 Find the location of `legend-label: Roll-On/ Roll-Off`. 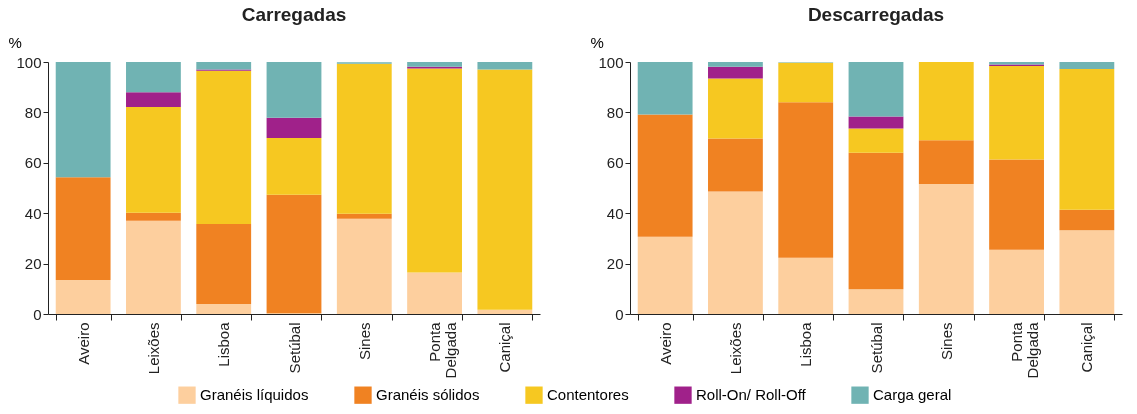

legend-label: Roll-On/ Roll-Off is located at coordinates (751, 395).